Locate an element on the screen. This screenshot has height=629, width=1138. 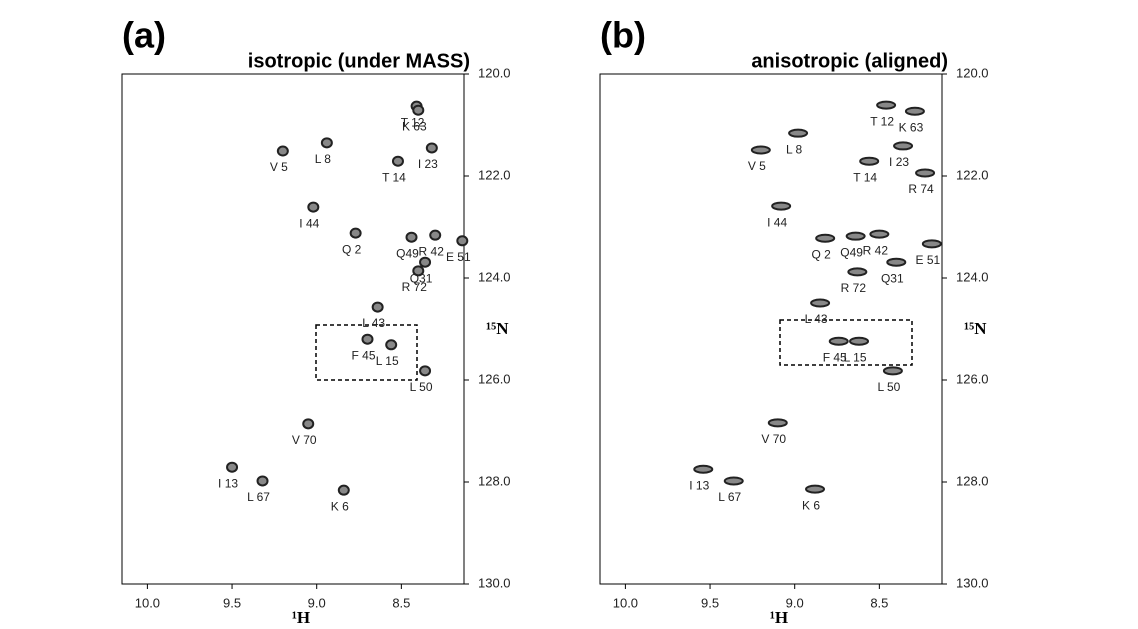
highlight-box is located at coordinates (366, 352).